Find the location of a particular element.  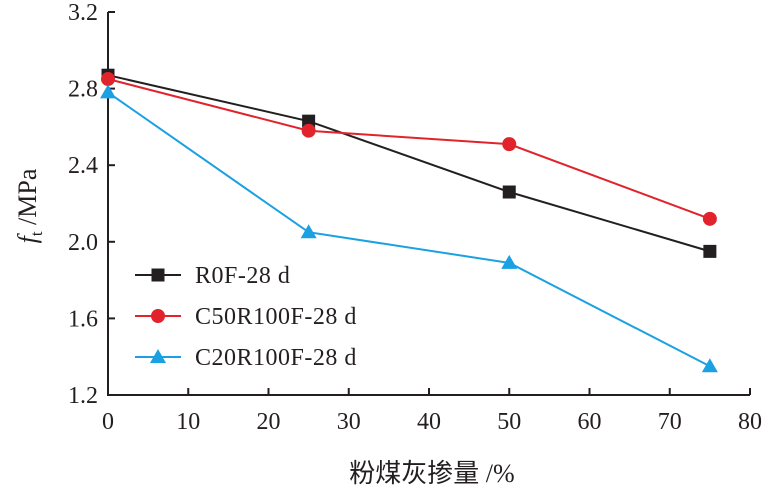

legend-item: C20R100F-28 d is located at coordinates (246, 358).